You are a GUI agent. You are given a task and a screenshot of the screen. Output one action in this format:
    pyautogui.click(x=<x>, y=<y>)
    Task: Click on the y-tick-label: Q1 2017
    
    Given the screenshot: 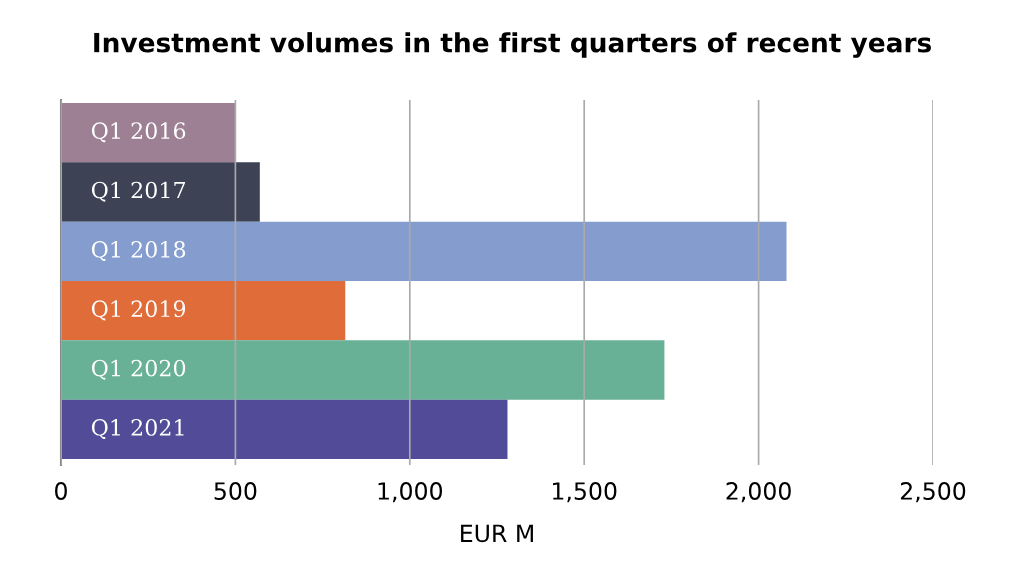 What is the action you would take?
    pyautogui.click(x=138, y=191)
    